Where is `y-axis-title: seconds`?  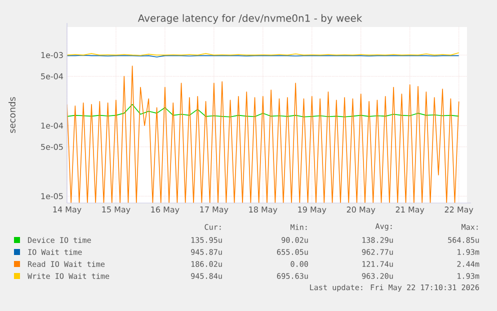 y-axis-title: seconds is located at coordinates (12, 115).